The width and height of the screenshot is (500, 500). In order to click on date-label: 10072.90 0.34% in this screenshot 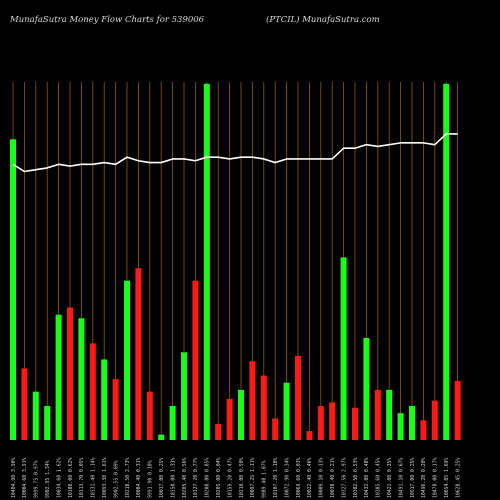, I will do `click(287, 477)`.